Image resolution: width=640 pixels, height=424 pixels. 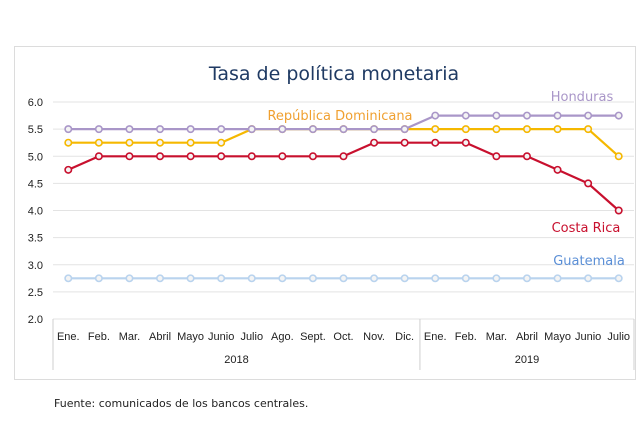 What do you see at coordinates (35, 239) in the screenshot?
I see `y-tick-label: 3.5` at bounding box center [35, 239].